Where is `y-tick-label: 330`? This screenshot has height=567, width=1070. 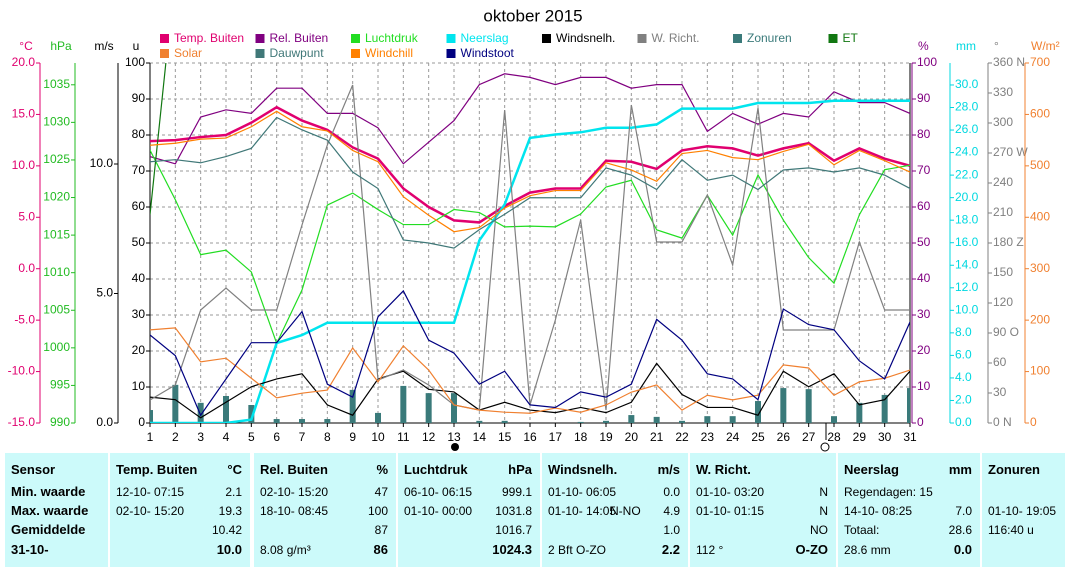
y-tick-label: 330 is located at coordinates (1003, 92).